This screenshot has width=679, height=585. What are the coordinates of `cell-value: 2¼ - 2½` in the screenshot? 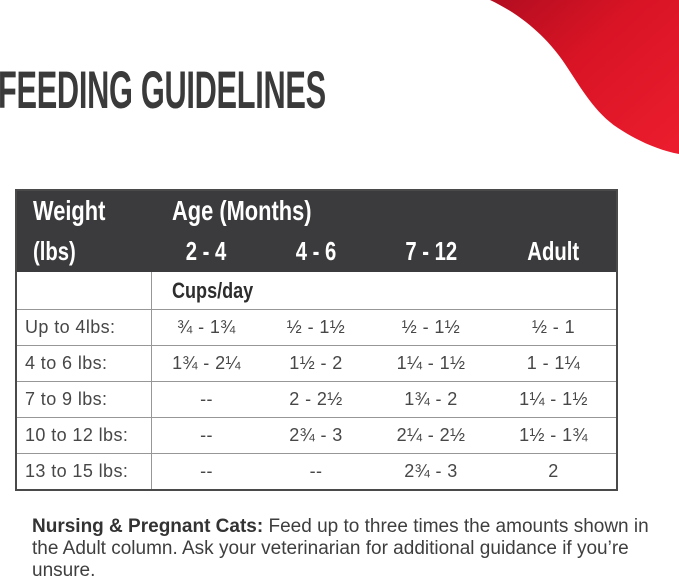 It's located at (431, 435).